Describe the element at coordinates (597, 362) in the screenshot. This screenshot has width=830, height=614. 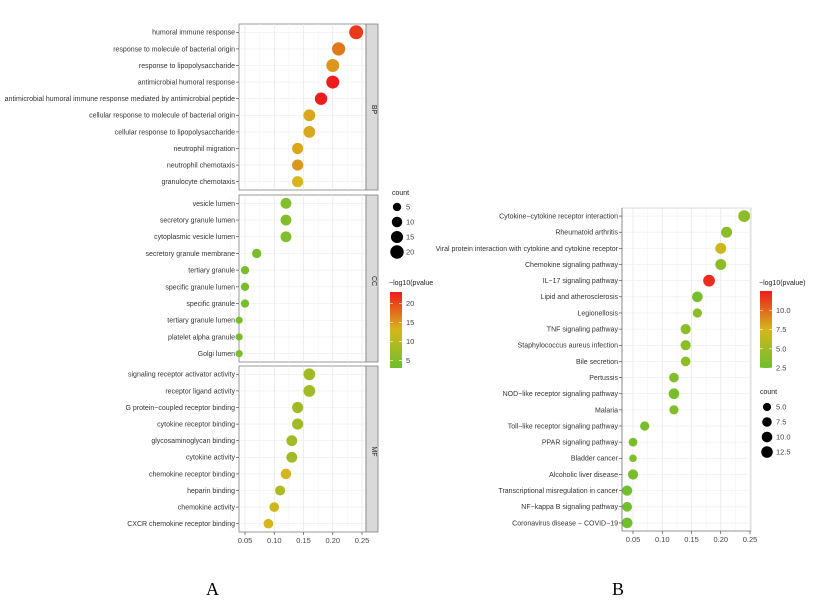
I see `y-tick-label: Bile secretion` at that location.